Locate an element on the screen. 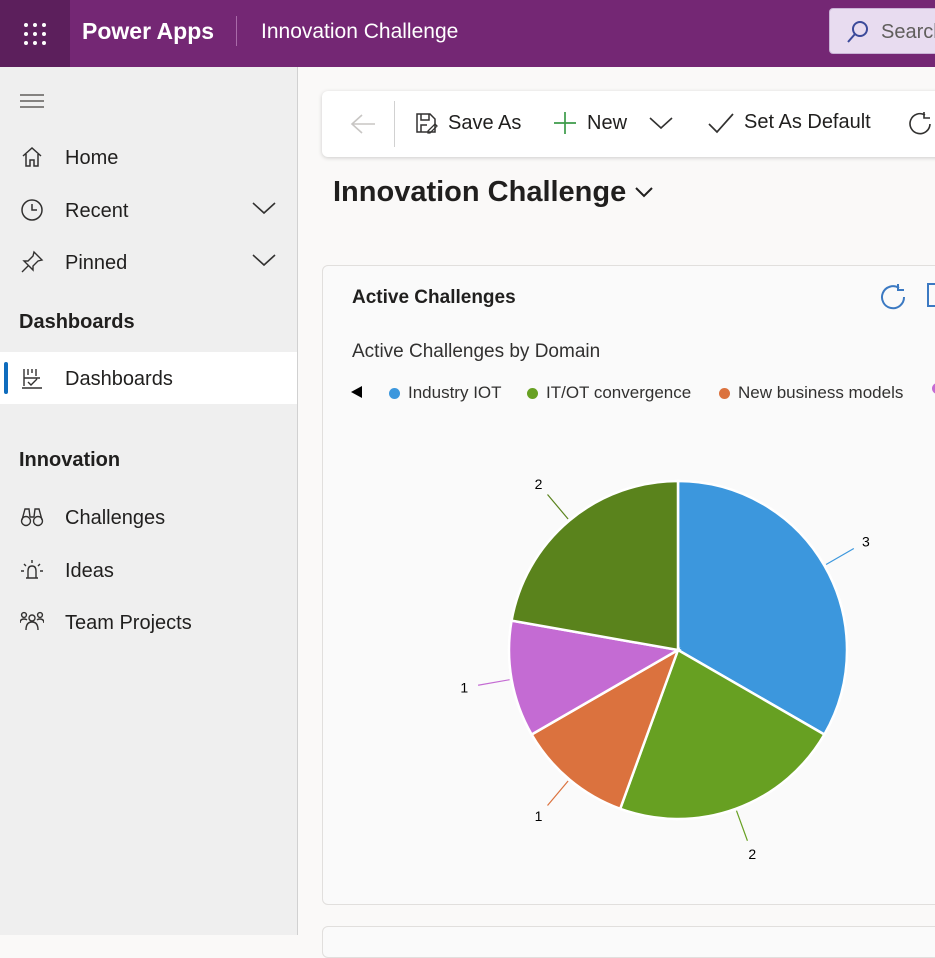  second-card is located at coordinates (628, 942).